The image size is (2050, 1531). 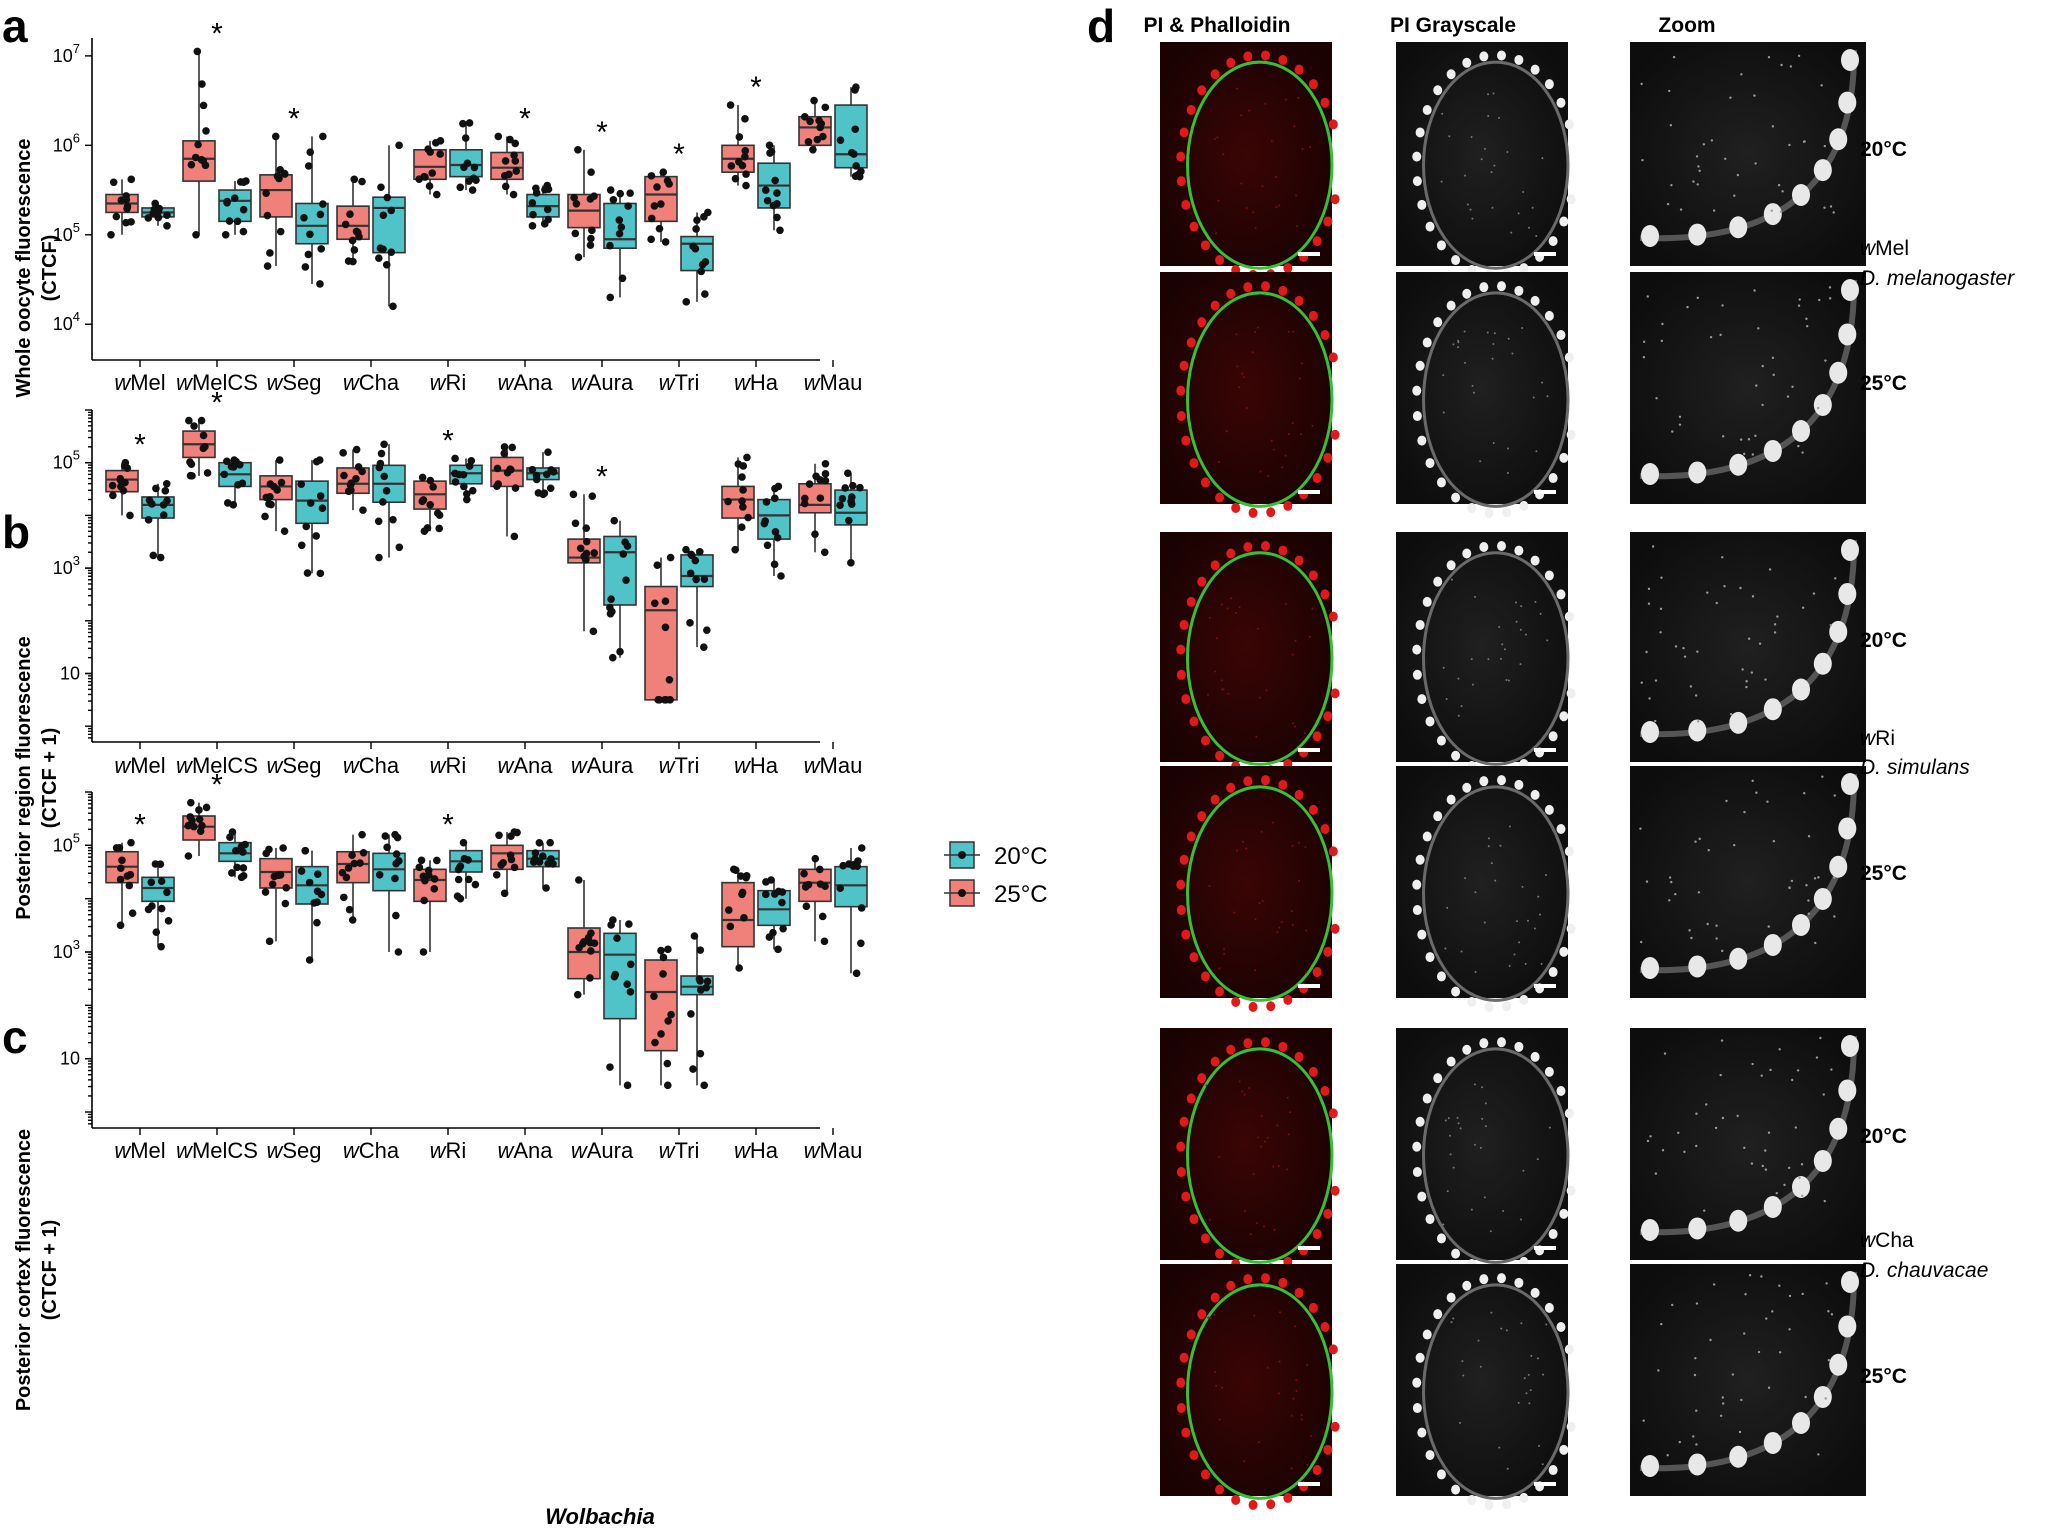 What do you see at coordinates (225, 1150) in the screenshot?
I see `category-name: MelCS` at bounding box center [225, 1150].